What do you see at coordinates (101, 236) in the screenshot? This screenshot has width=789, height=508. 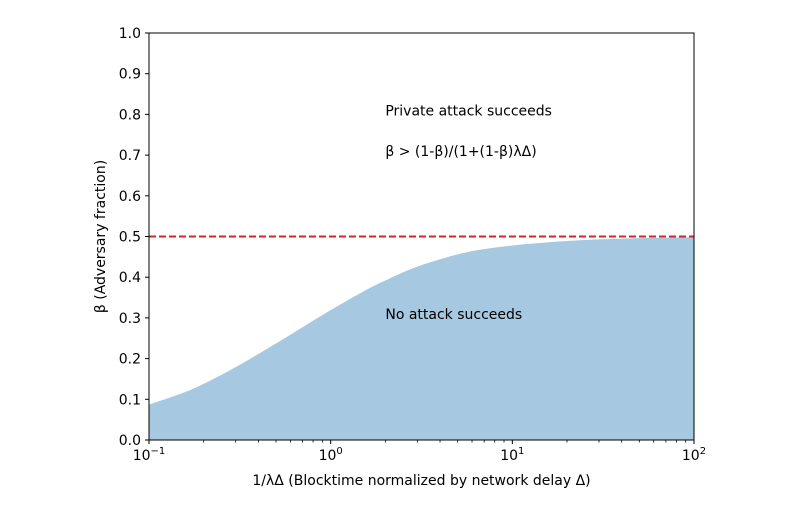 I see `y-axis-label: β (Adversary fraction)` at bounding box center [101, 236].